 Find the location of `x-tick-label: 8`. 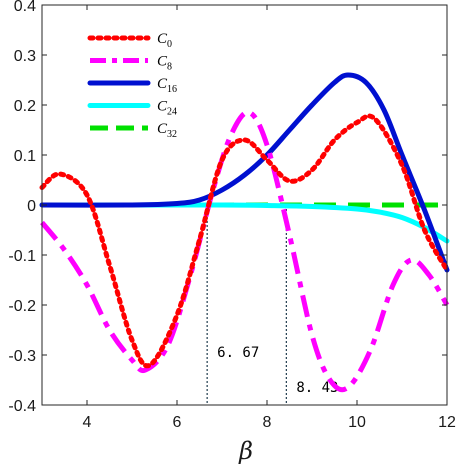

x-tick-label: 8 is located at coordinates (267, 422).